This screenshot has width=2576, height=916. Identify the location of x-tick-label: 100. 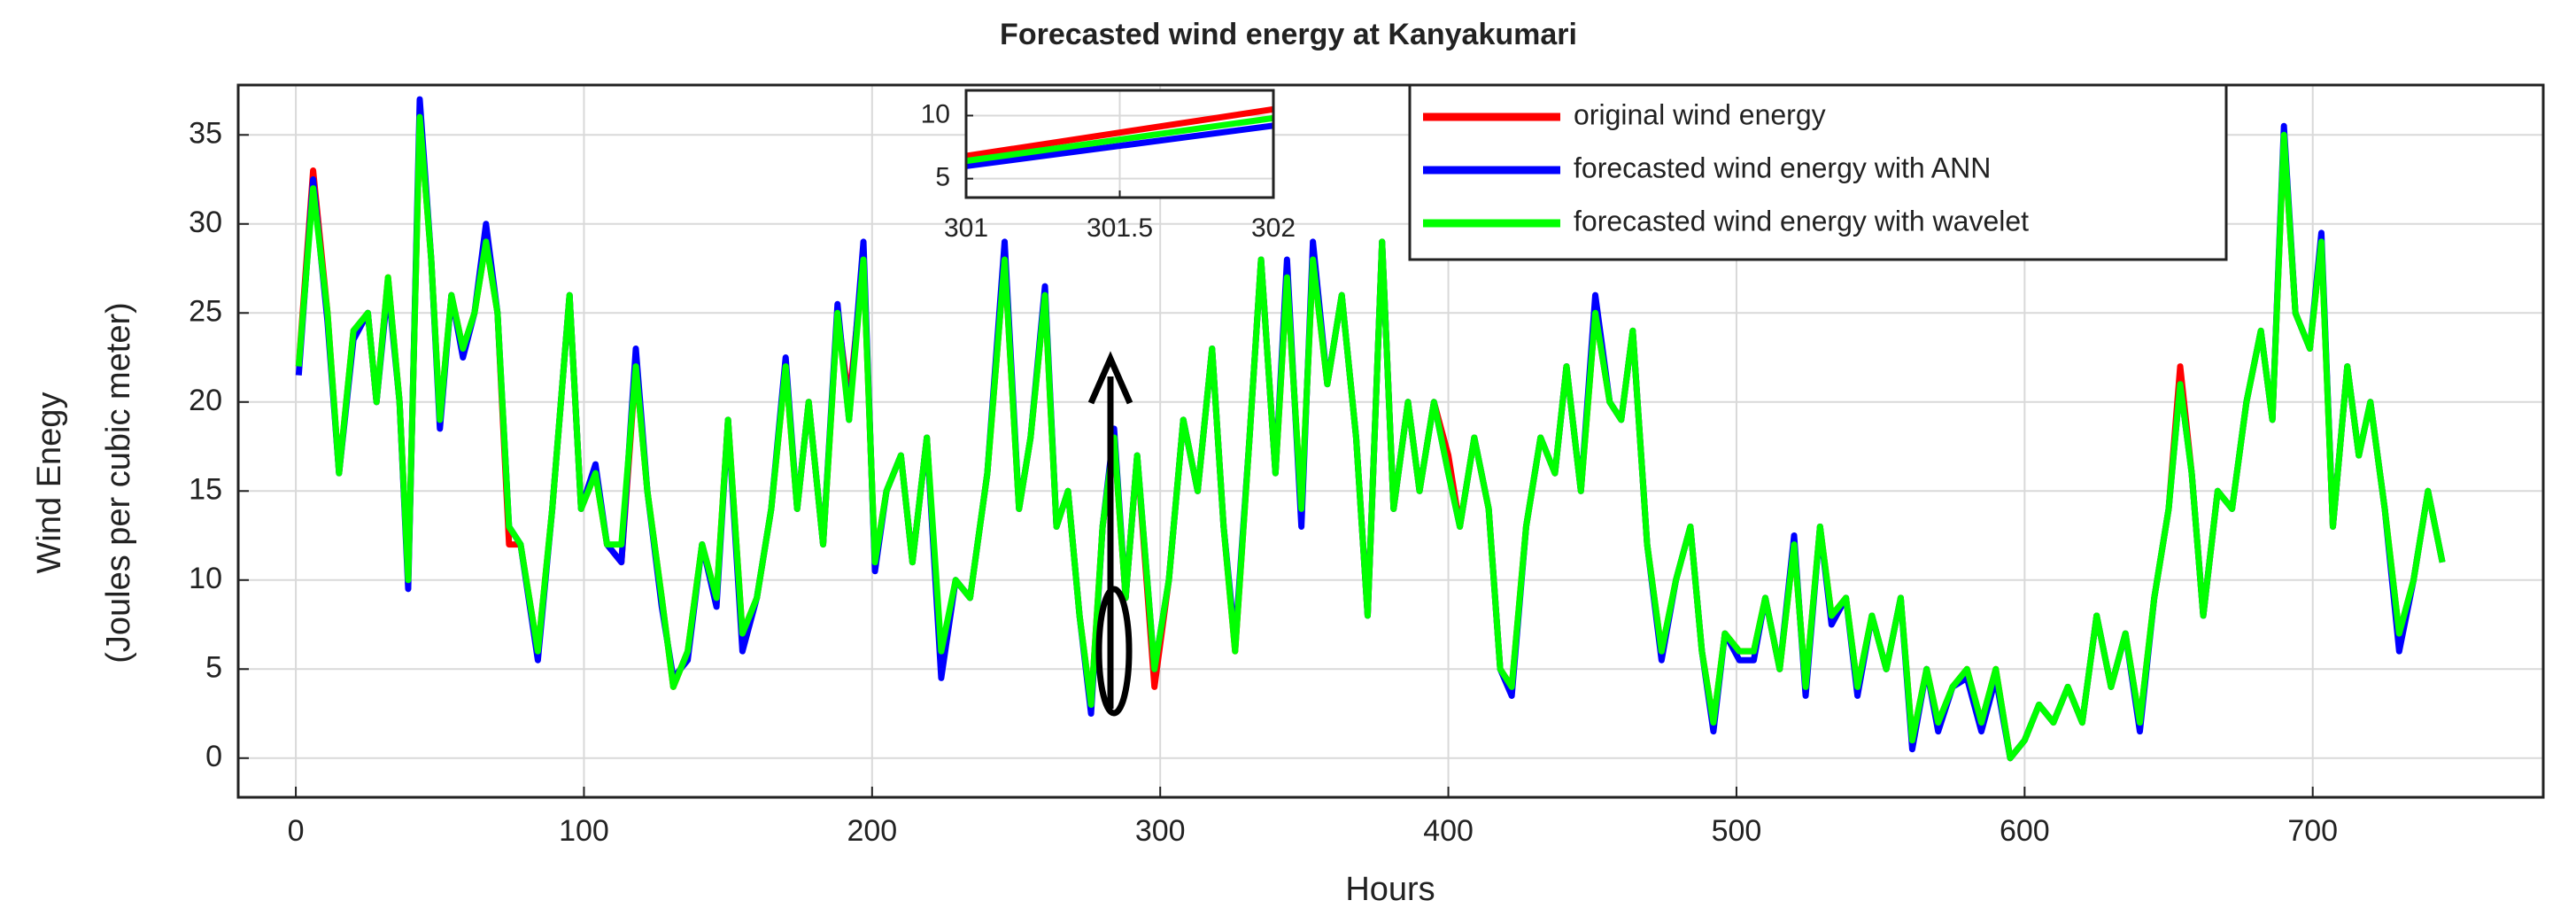
(584, 831).